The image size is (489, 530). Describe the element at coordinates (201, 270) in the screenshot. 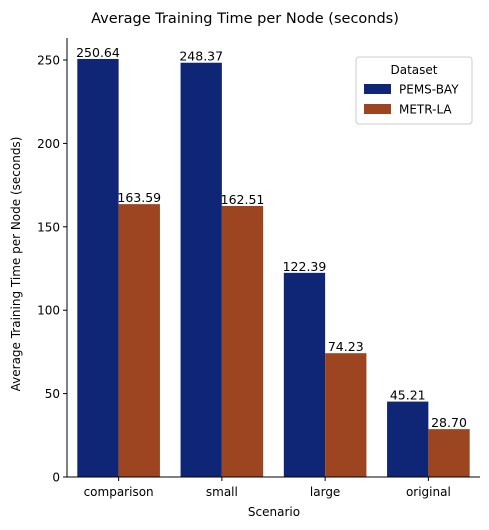

I see `bar-pems-bay-small` at that location.